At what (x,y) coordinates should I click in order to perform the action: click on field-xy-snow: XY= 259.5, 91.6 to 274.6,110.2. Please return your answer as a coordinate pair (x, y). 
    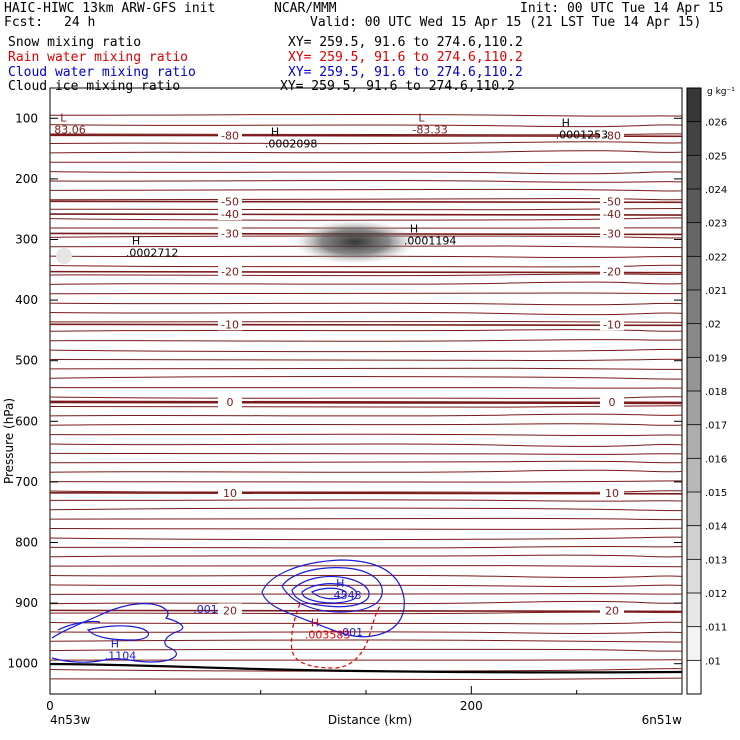
    Looking at the image, I should click on (405, 42).